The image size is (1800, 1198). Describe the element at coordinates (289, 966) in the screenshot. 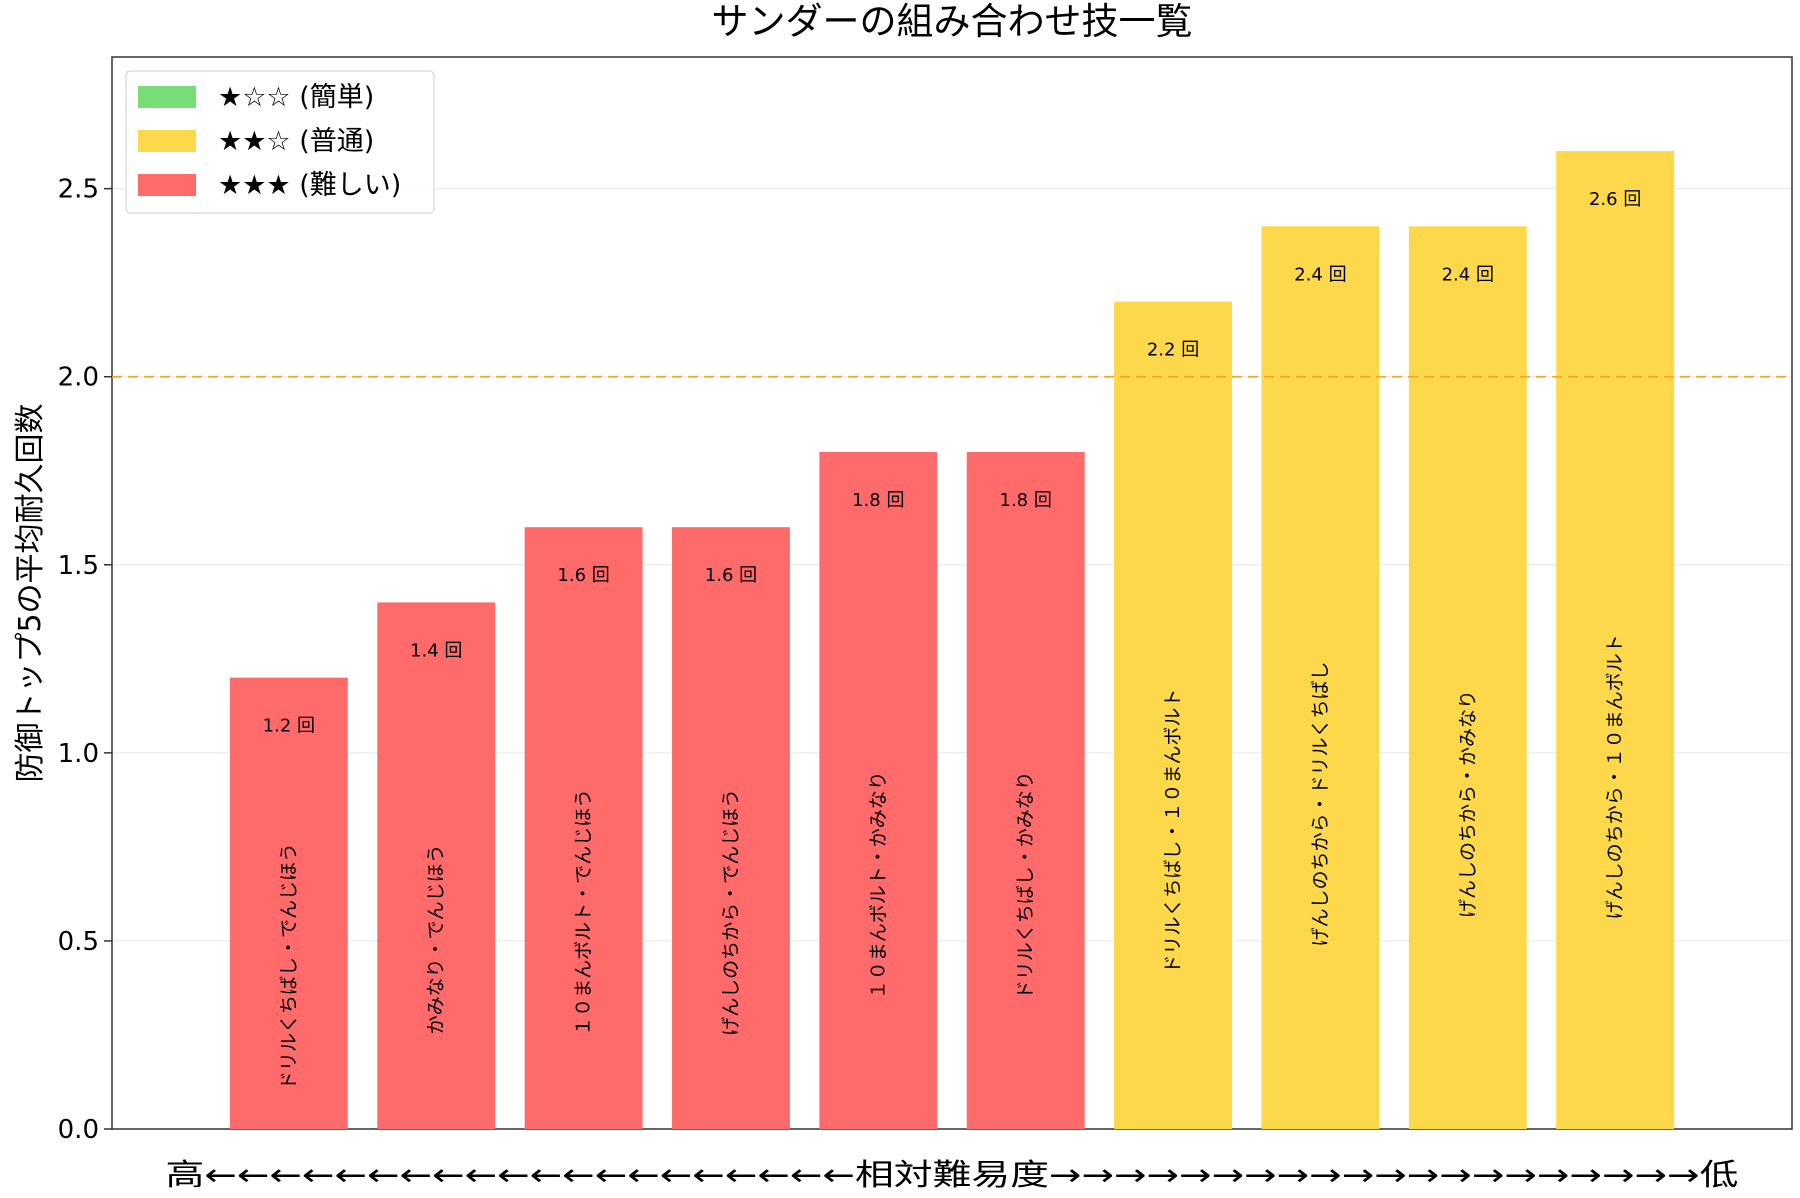

I see `bar-name-label: ドリルくちばし・でんじほう` at that location.